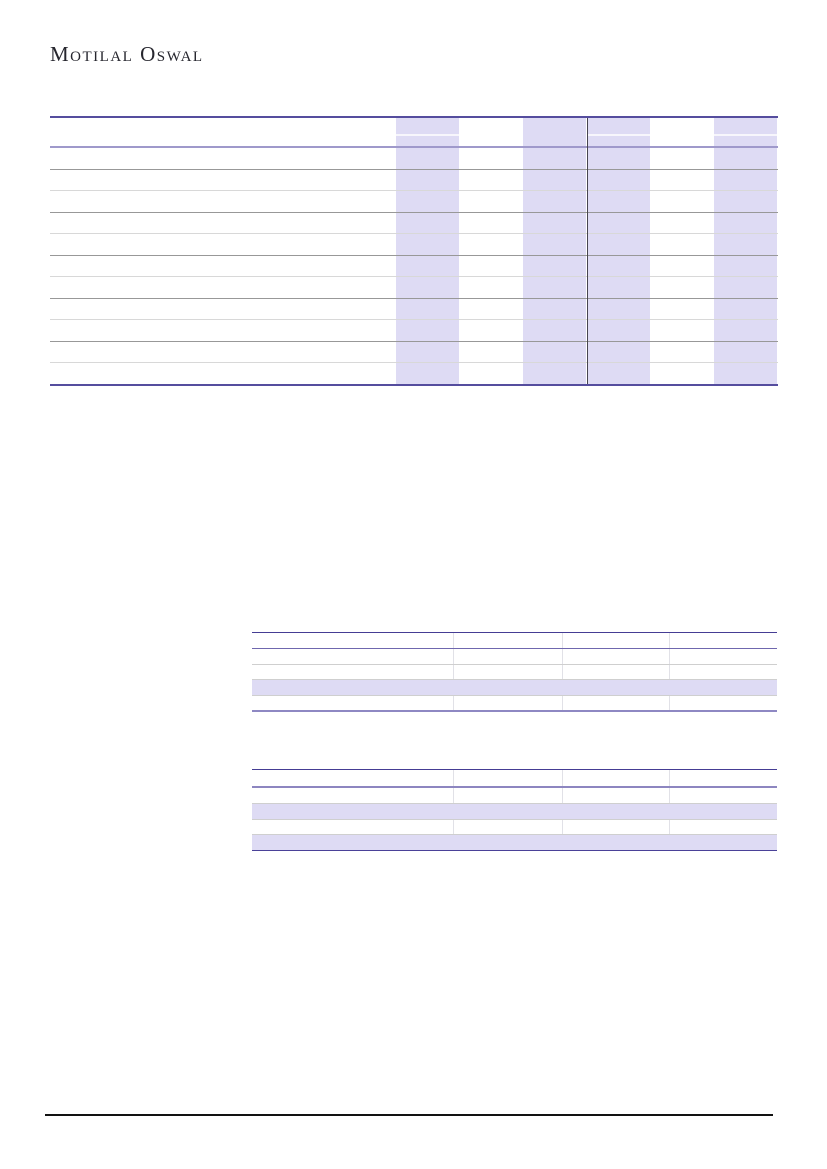 This screenshot has height=1169, width=827. What do you see at coordinates (409, 1115) in the screenshot?
I see `footer-rule` at bounding box center [409, 1115].